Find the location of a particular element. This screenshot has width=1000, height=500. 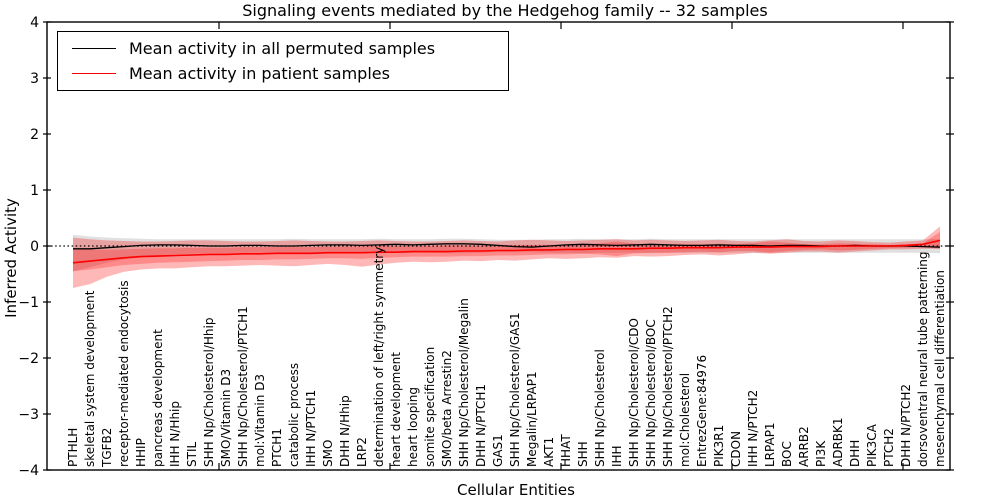

x-tick-label: IHH N/PTCH1 is located at coordinates (311, 428).